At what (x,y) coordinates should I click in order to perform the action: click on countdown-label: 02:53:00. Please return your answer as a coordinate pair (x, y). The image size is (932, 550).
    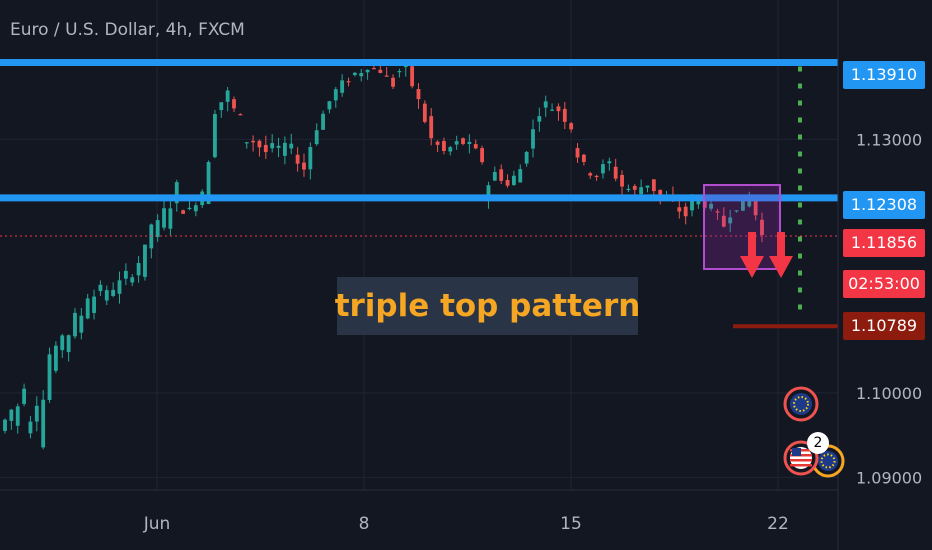
    Looking at the image, I should click on (884, 284).